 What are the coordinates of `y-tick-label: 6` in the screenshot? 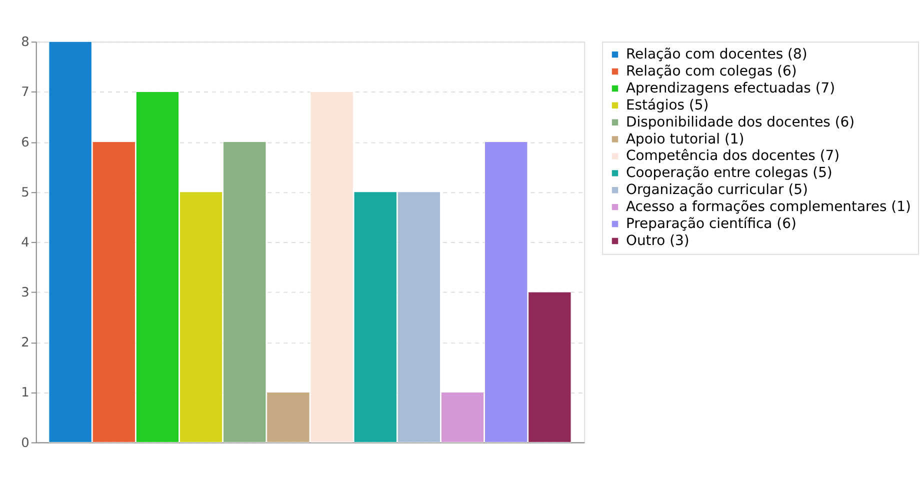 It's located at (25, 142).